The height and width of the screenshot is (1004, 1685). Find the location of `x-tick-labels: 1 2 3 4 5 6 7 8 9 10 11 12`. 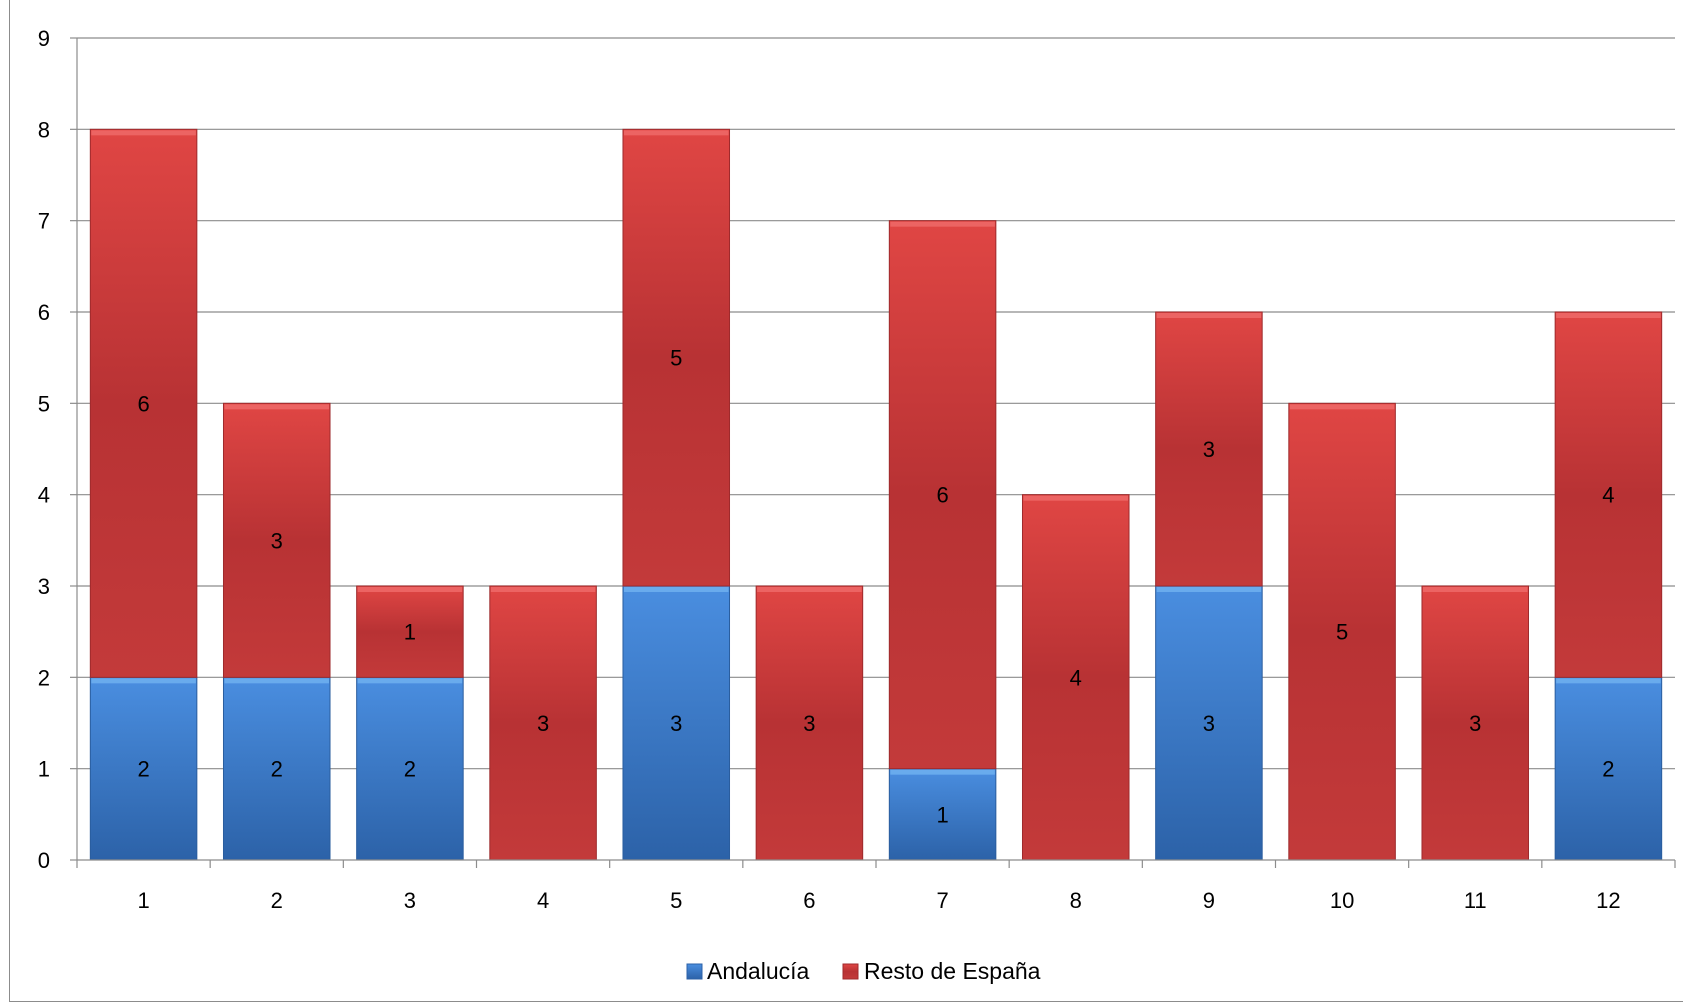

x-tick-labels: 1 2 3 4 5 6 7 8 9 10 11 12 is located at coordinates (878, 900).